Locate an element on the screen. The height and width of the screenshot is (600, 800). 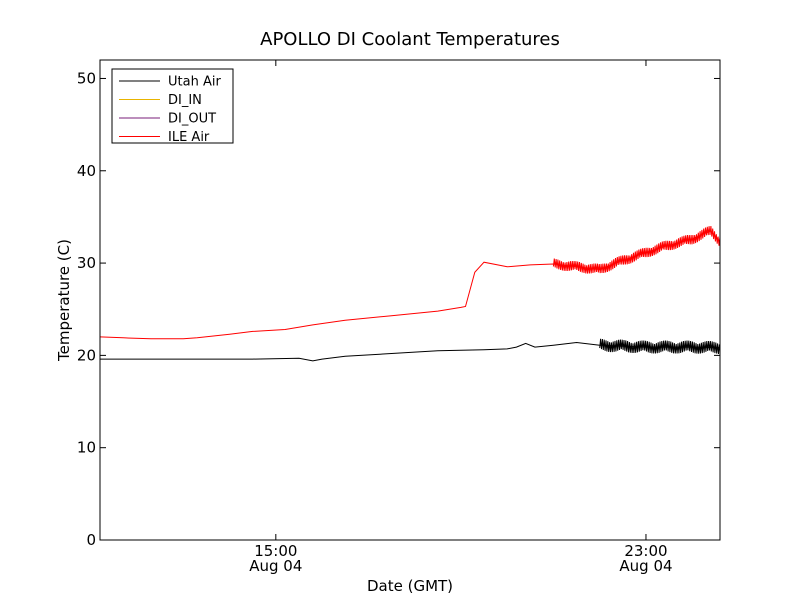
x-tick-label-time: 23:00 is located at coordinates (645, 551).